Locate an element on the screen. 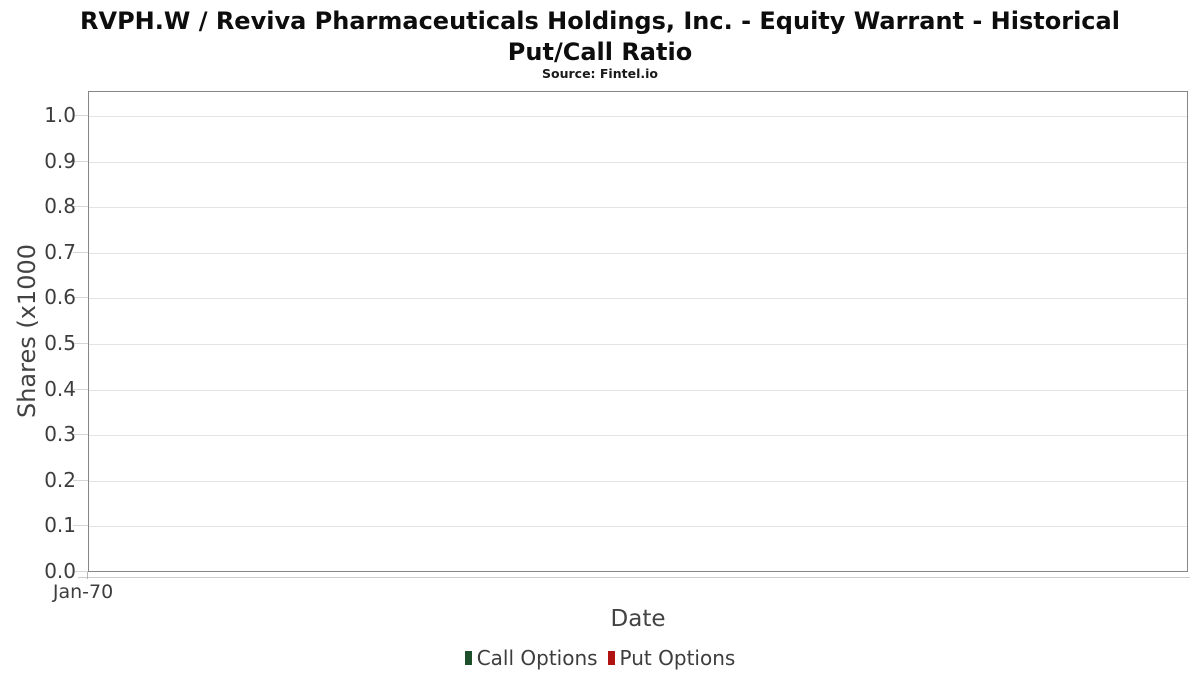  y-tick-label: 0.2 is located at coordinates (60, 480).